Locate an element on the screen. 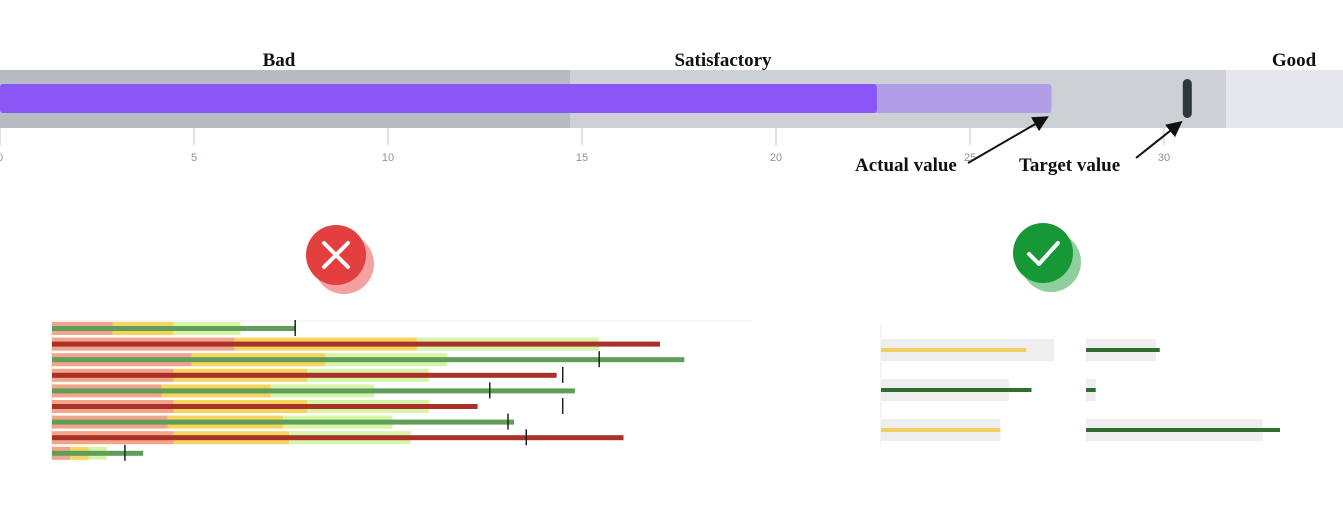 This screenshot has width=1343, height=509. band-label-bad: Bad is located at coordinates (279, 60).